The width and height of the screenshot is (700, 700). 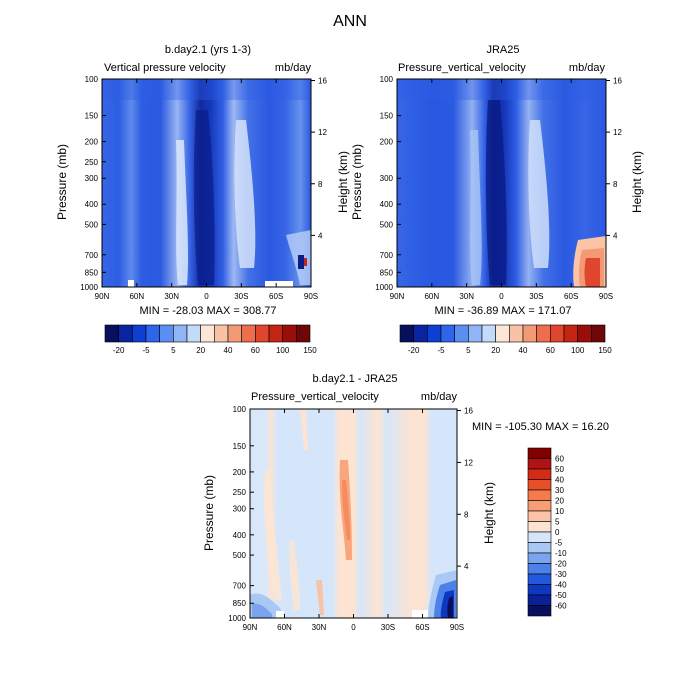 What do you see at coordinates (283, 350) in the screenshot?
I see `colorbar-label: 100` at bounding box center [283, 350].